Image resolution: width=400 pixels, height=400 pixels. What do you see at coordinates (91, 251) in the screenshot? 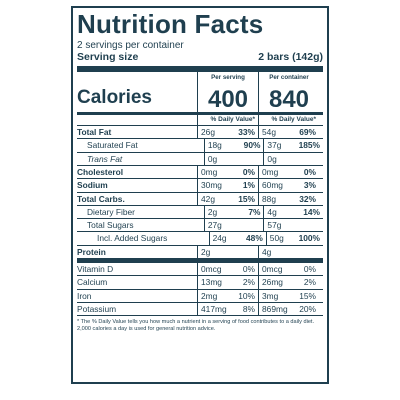
I see `nutrient-name-text: Protein` at bounding box center [91, 251].